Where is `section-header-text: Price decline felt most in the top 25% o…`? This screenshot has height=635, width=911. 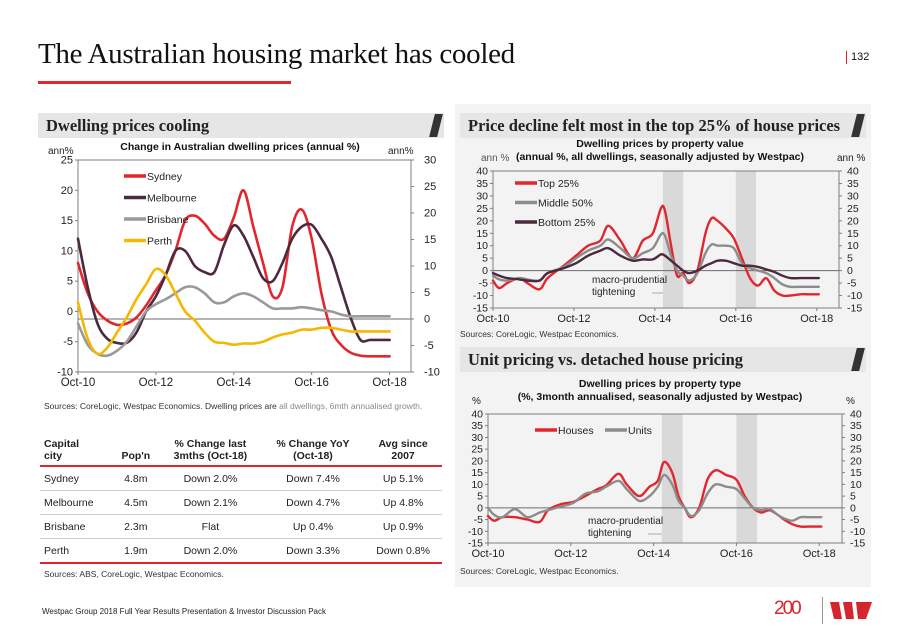 section-header-text: Price decline felt most in the top 25% o… is located at coordinates (654, 125).